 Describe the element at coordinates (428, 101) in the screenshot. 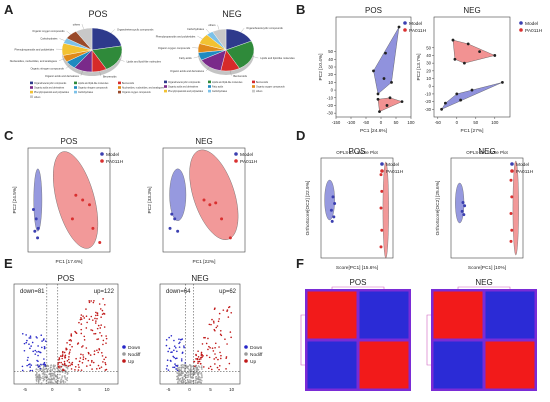

I see `y-tick-label: -20` at that location.